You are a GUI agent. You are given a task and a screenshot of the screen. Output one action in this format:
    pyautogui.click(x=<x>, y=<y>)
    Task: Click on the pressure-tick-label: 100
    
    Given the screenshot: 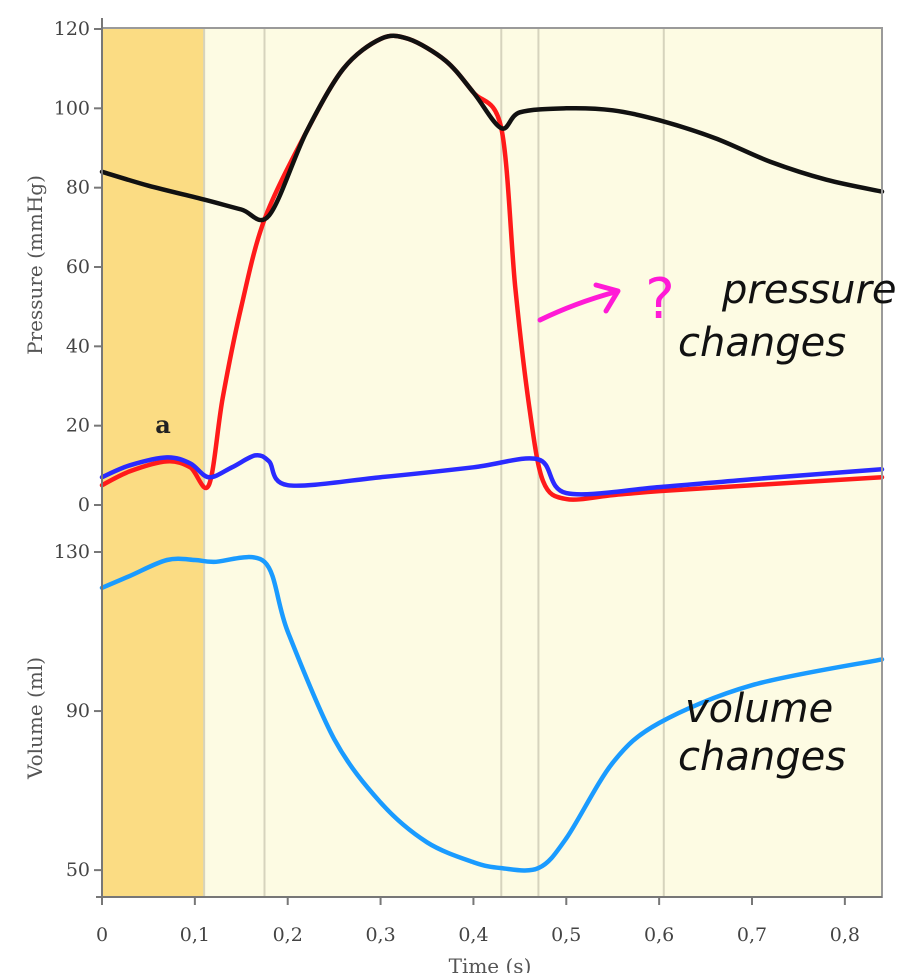 What is the action you would take?
    pyautogui.click(x=72, y=108)
    